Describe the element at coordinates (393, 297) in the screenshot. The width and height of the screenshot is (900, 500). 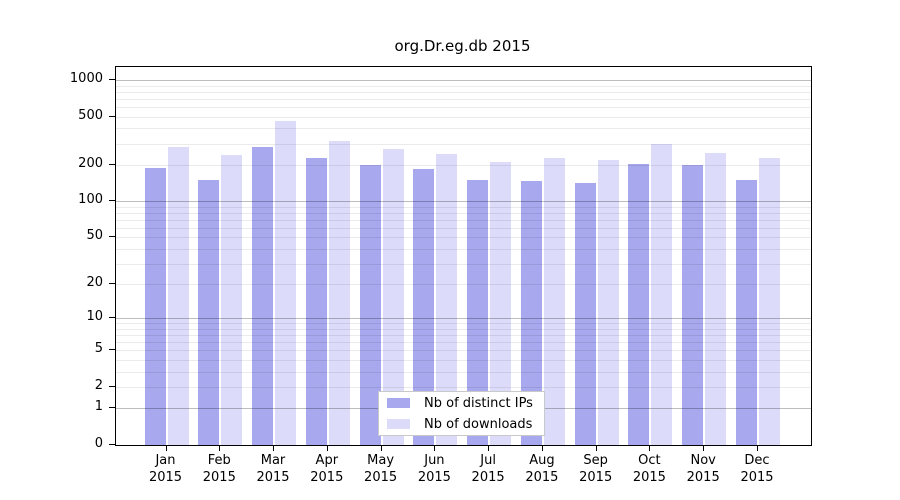
I see `bar-downloads-may` at that location.